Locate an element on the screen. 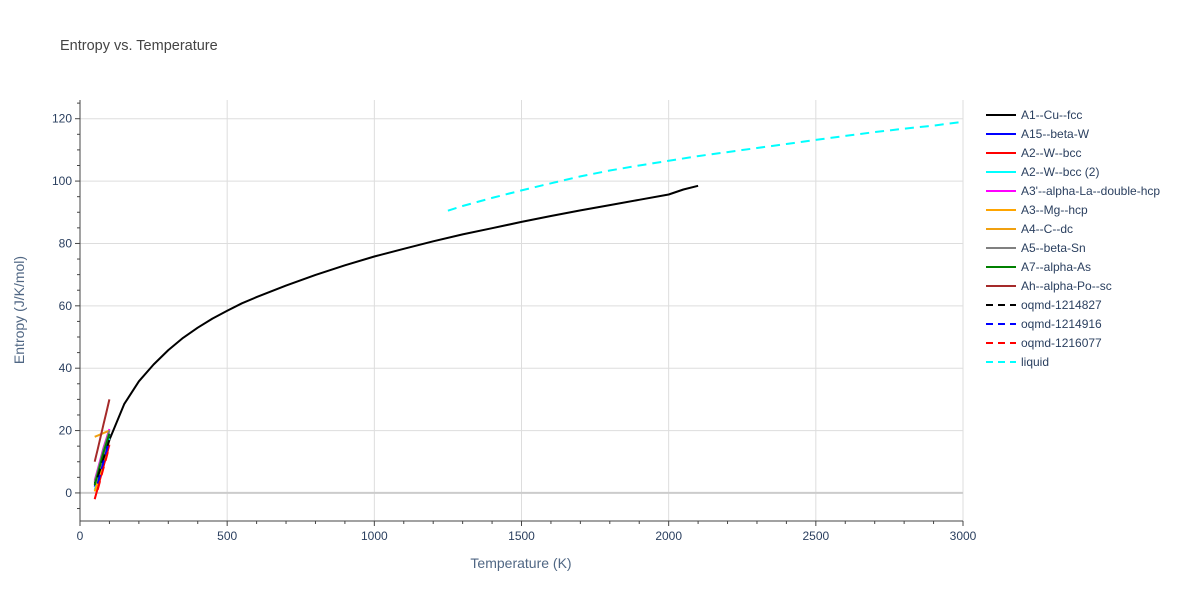 This screenshot has width=1200, height=605. legend-label: A3'--alpha-La--double-hcp is located at coordinates (1090, 191).